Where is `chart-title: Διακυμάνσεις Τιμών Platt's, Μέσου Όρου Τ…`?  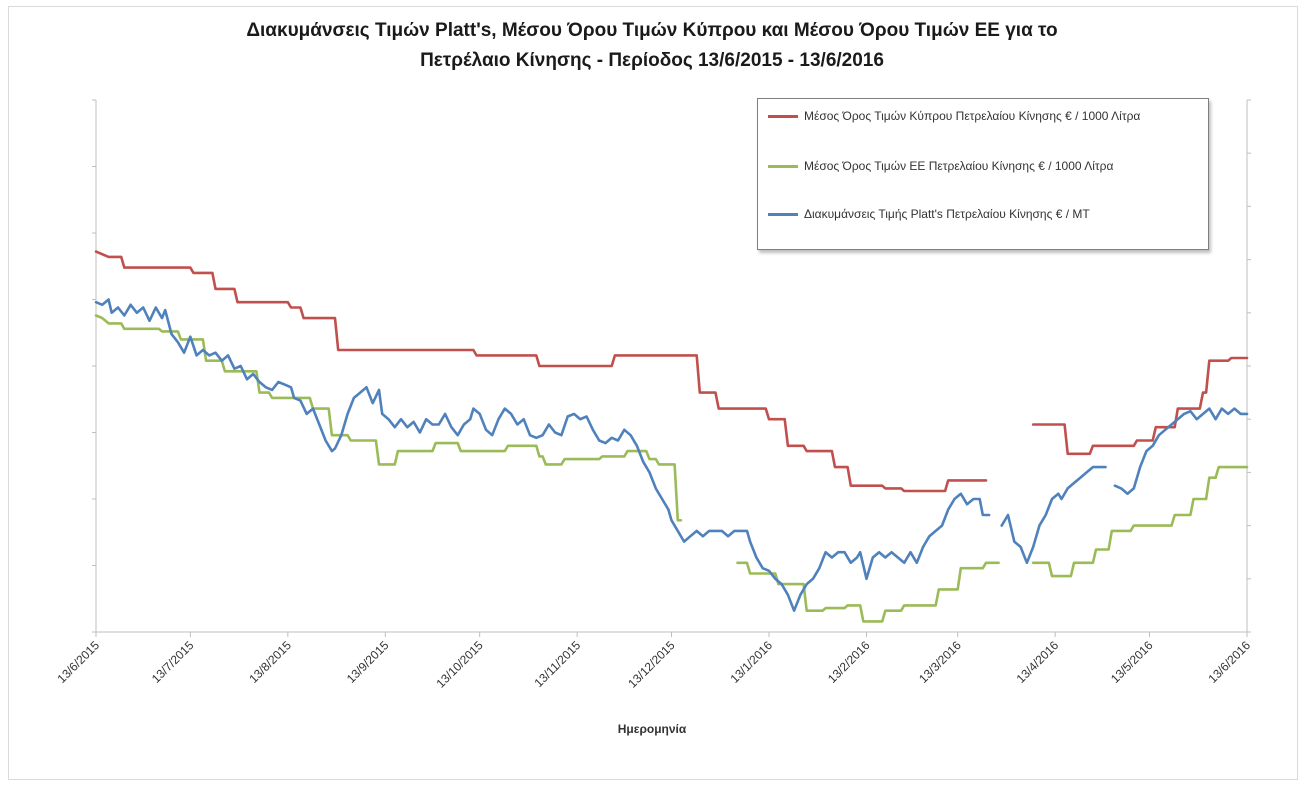 chart-title: Διακυμάνσεις Τιμών Platt's, Μέσου Όρου Τ… is located at coordinates (652, 46).